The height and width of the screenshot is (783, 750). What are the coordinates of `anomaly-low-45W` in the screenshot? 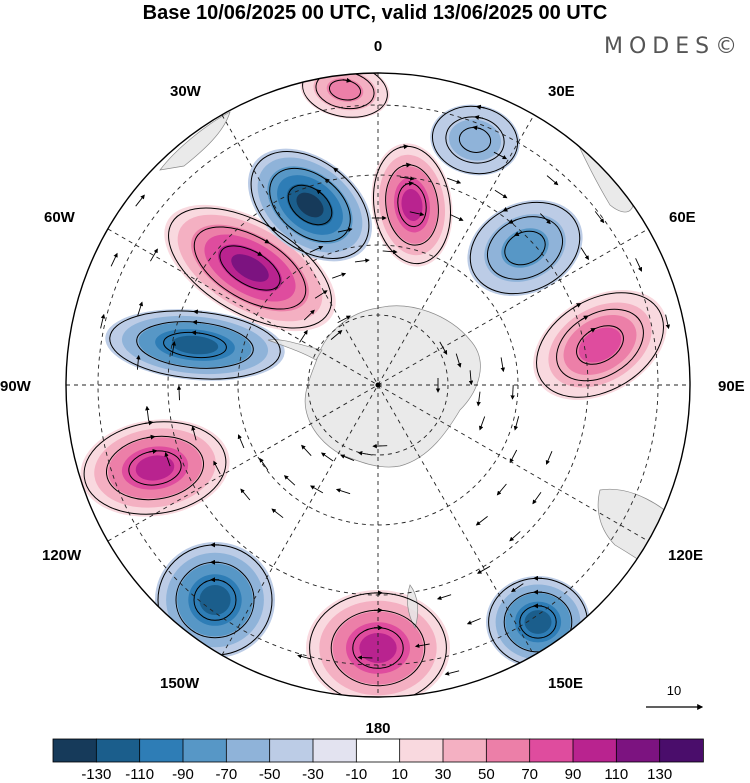 It's located at (310, 205).